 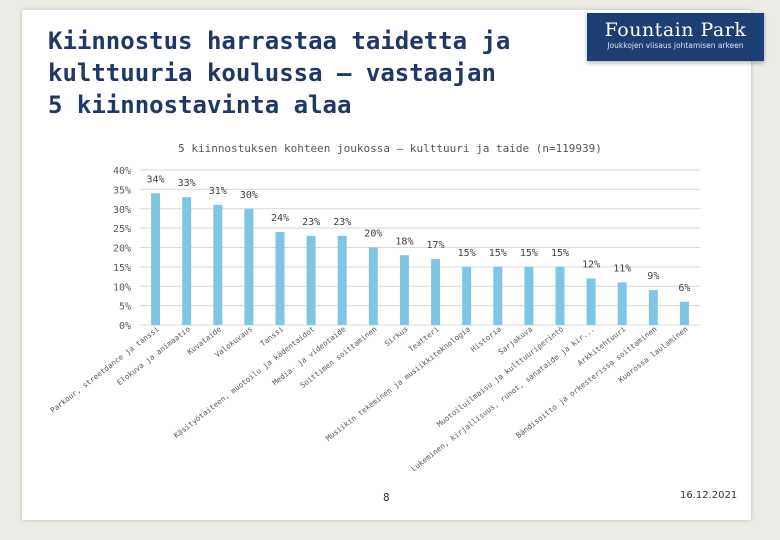 What do you see at coordinates (675, 30) in the screenshot?
I see `logo-name: Fountain Park` at bounding box center [675, 30].